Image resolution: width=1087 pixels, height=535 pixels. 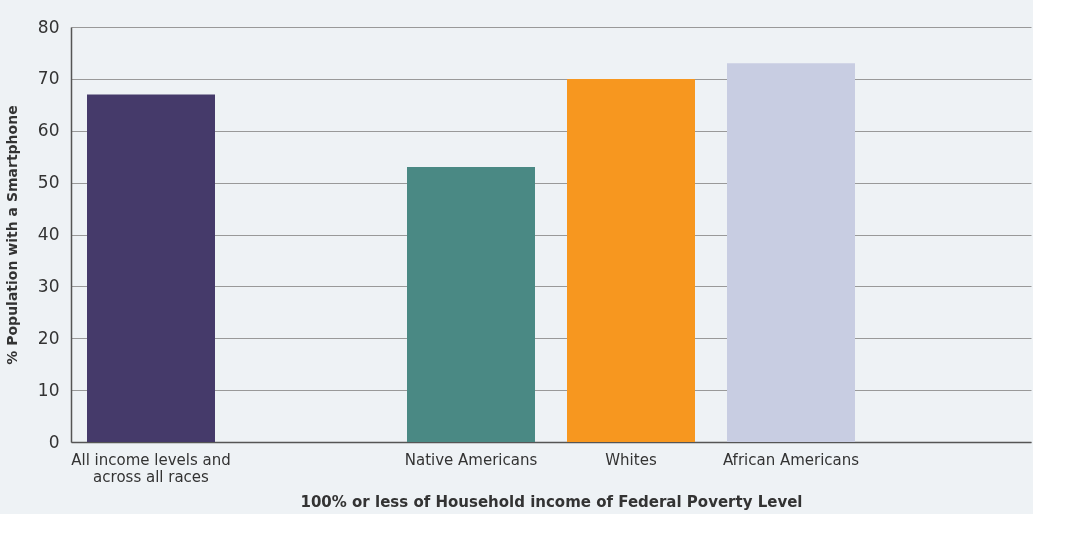 What do you see at coordinates (48, 285) in the screenshot?
I see `y-tick-label: 30` at bounding box center [48, 285].